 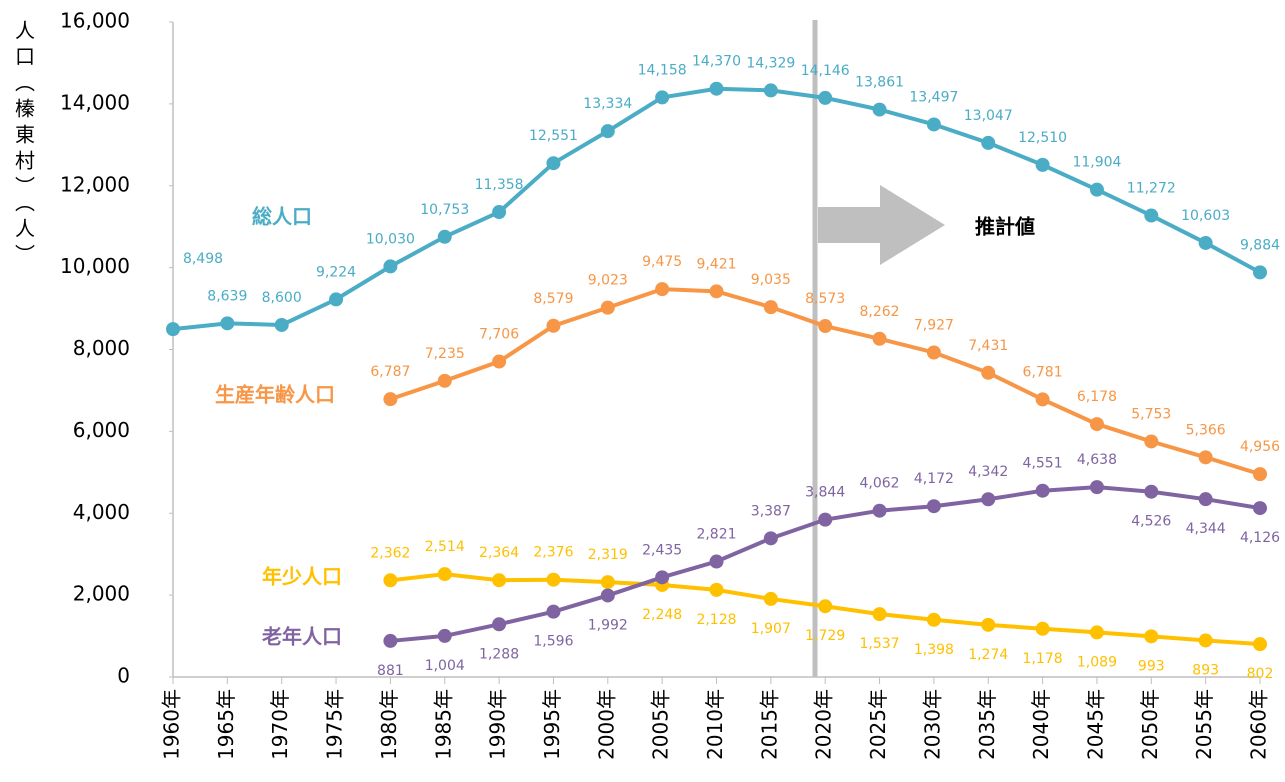 I want to click on data-label: 2,248, so click(x=662, y=615).